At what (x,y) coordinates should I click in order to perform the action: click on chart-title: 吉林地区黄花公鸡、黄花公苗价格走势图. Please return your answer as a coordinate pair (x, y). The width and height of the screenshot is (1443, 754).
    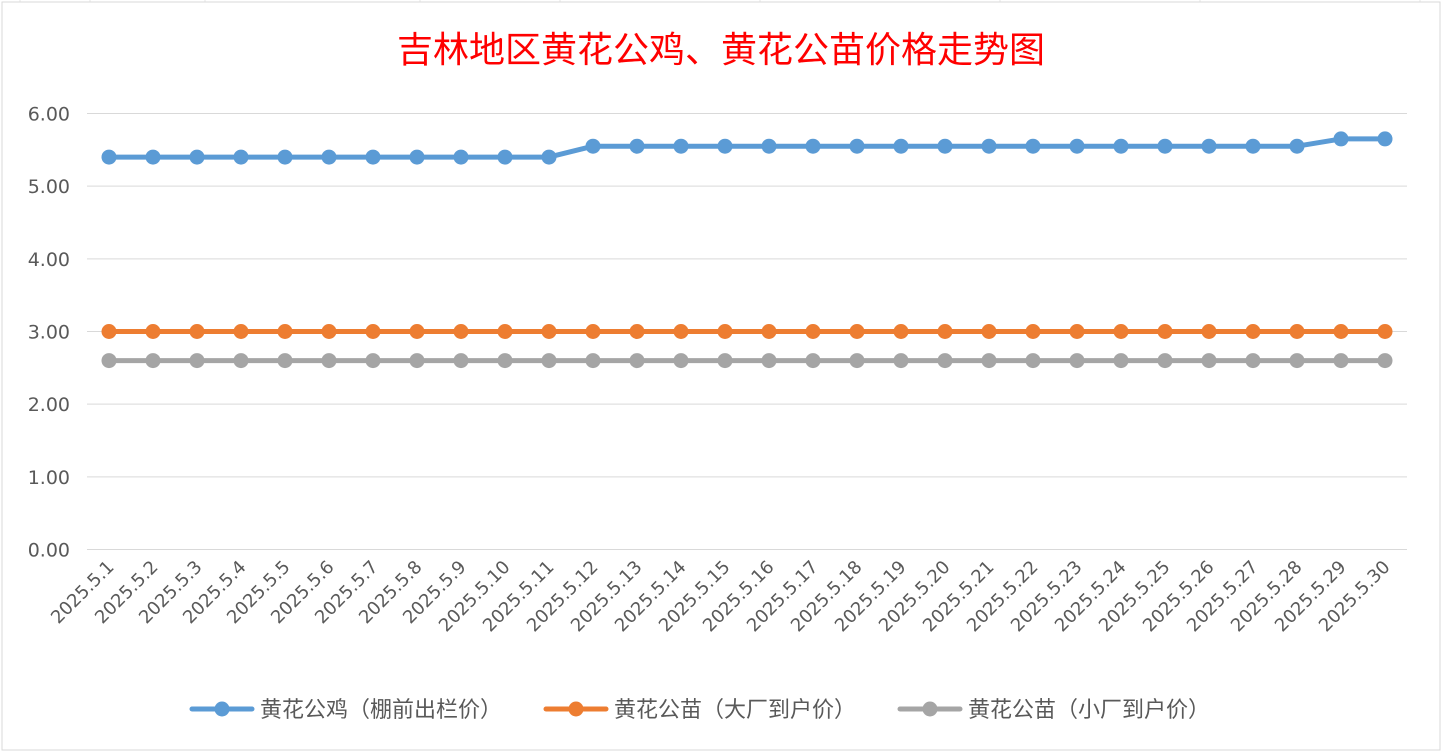
    Looking at the image, I should click on (721, 50).